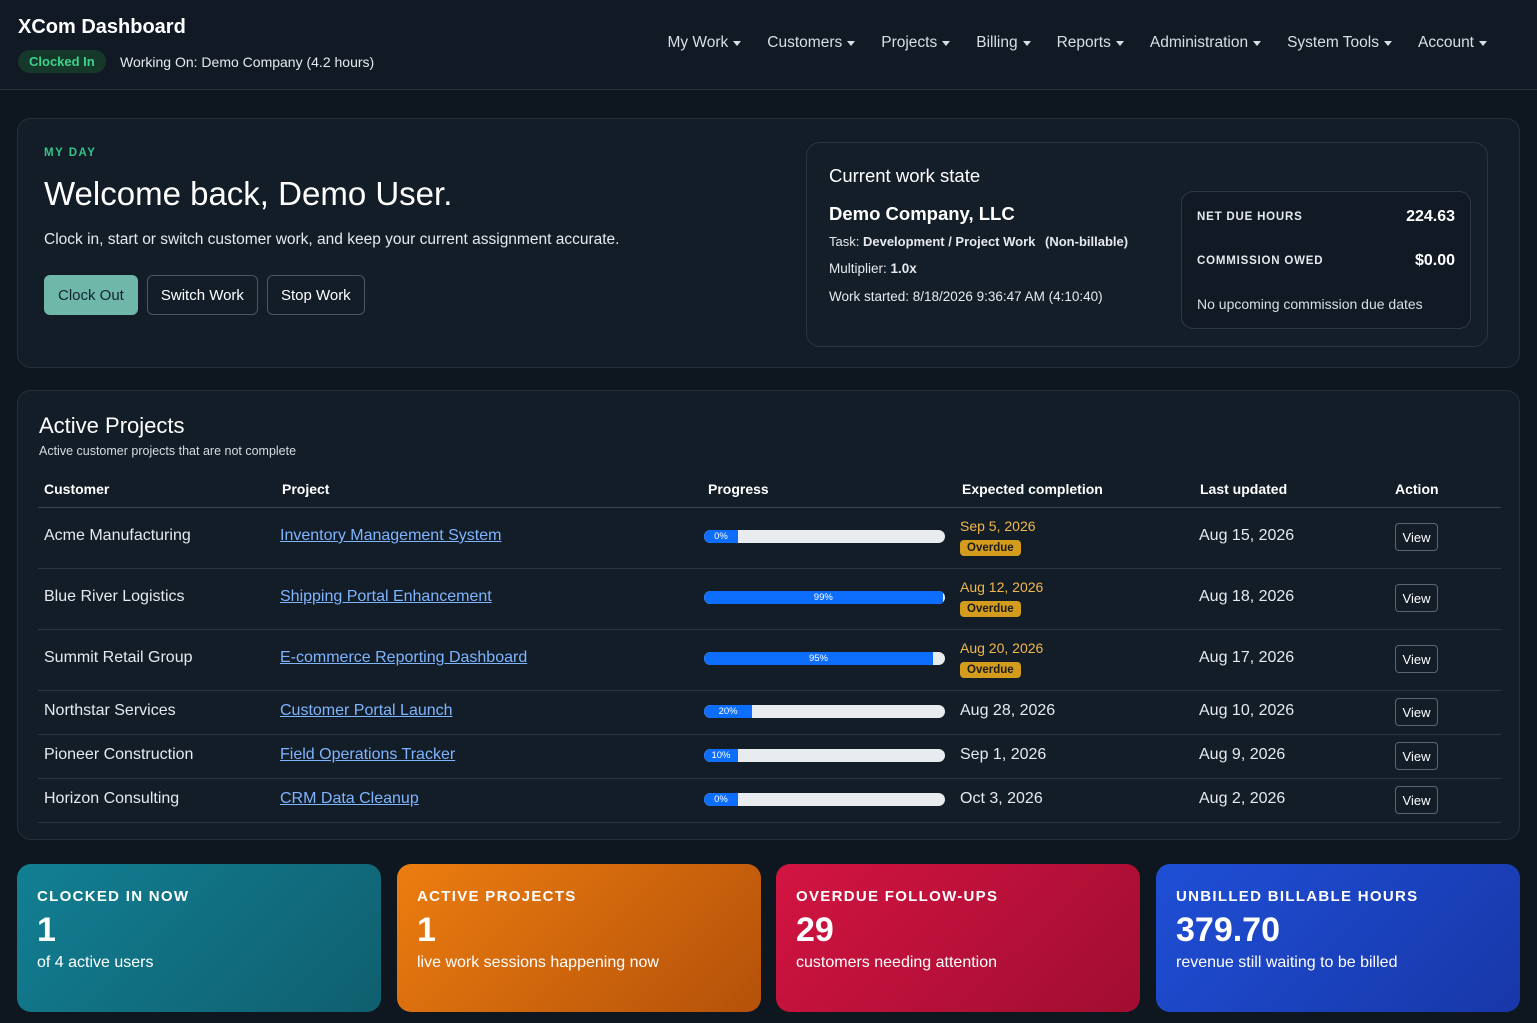 This screenshot has height=1023, width=1537. I want to click on nav-label: Projects, so click(909, 42).